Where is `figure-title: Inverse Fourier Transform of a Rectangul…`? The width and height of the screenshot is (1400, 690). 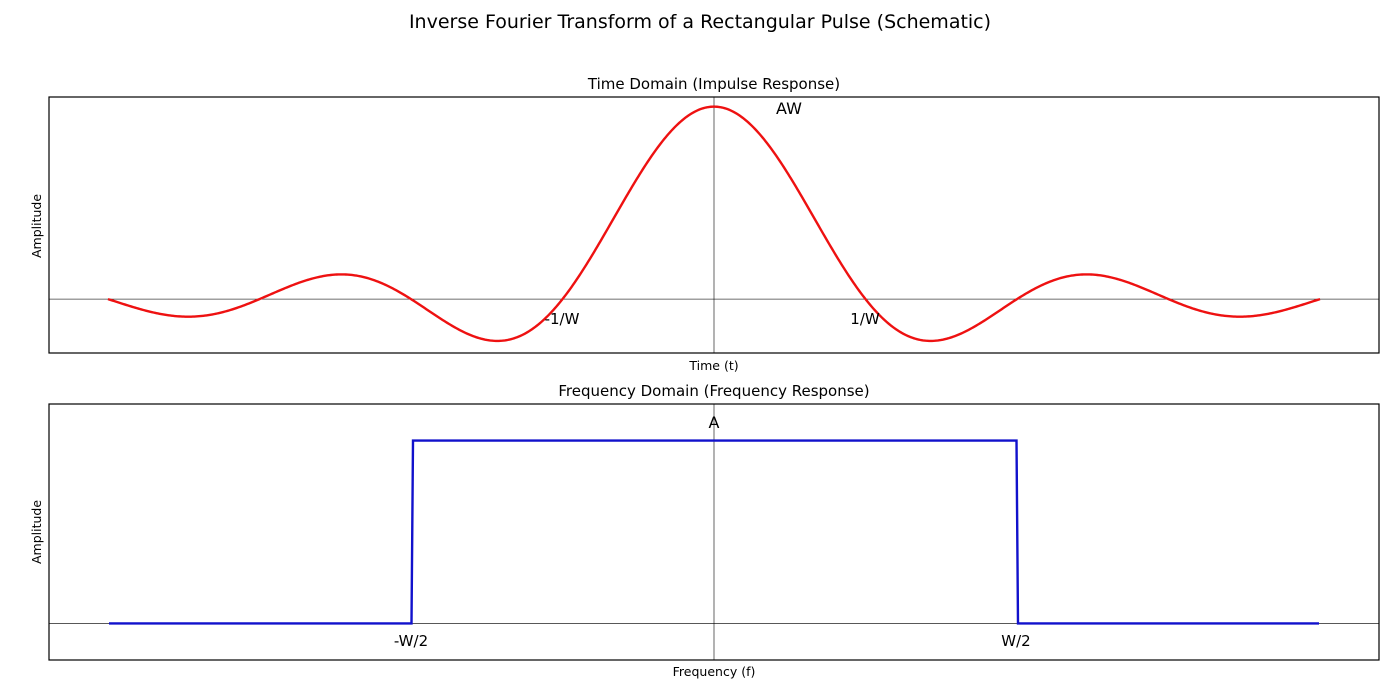 figure-title: Inverse Fourier Transform of a Rectangul… is located at coordinates (700, 22).